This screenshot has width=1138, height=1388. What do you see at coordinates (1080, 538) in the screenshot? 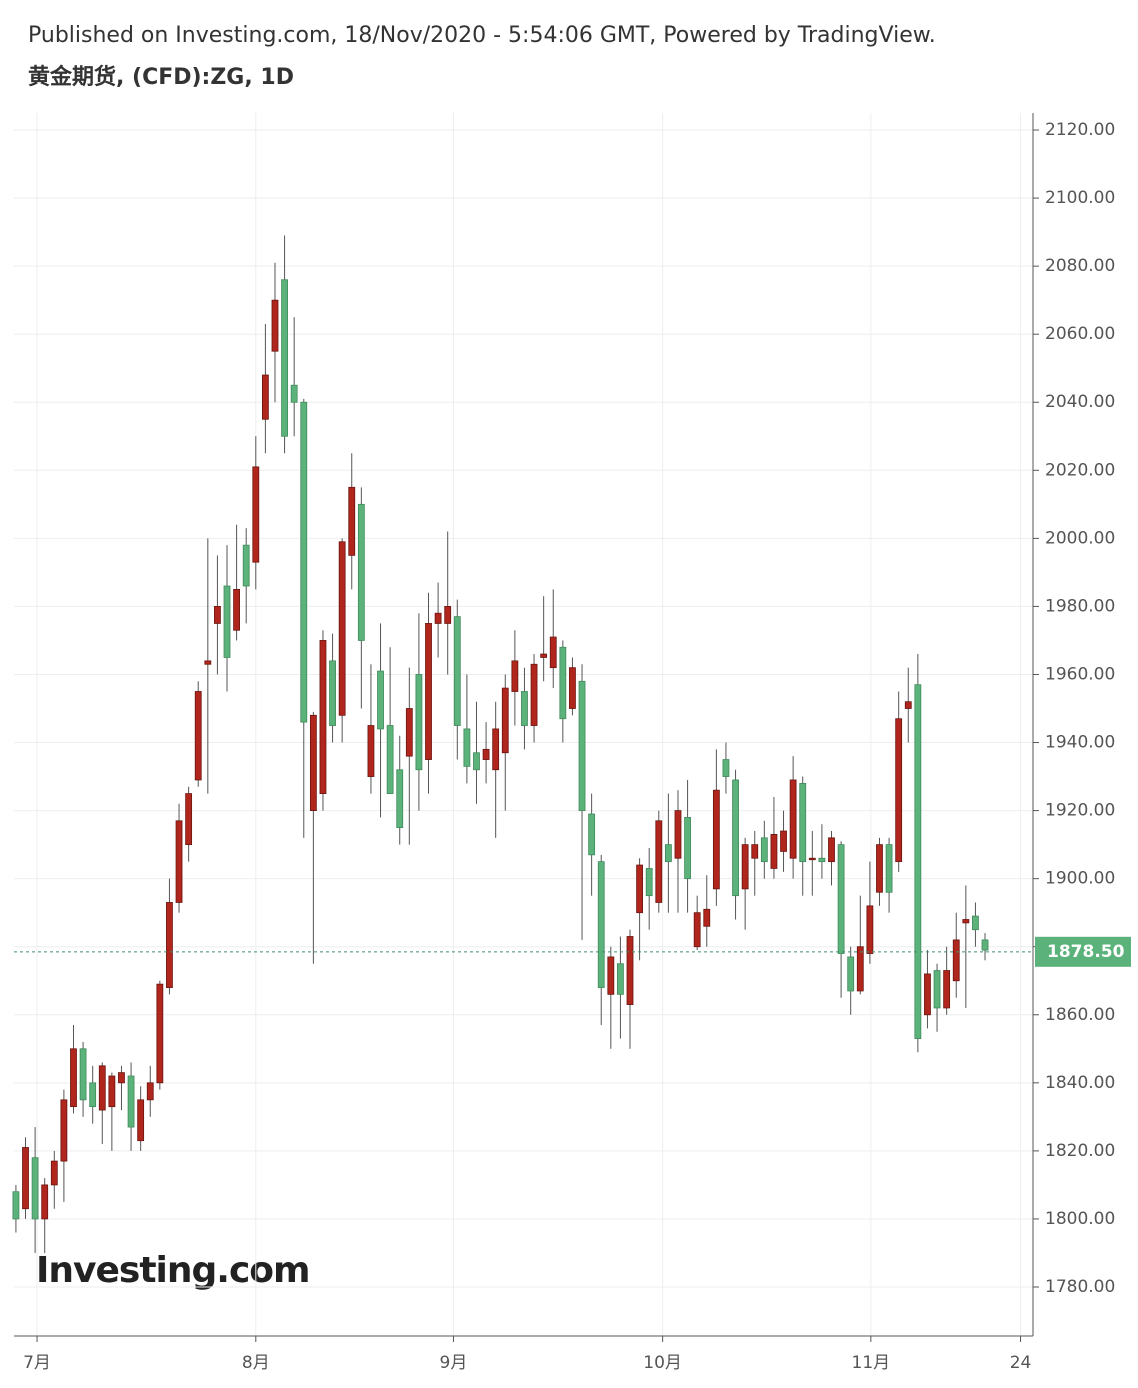
I see `y-tick-label: 2000.00` at bounding box center [1080, 538].